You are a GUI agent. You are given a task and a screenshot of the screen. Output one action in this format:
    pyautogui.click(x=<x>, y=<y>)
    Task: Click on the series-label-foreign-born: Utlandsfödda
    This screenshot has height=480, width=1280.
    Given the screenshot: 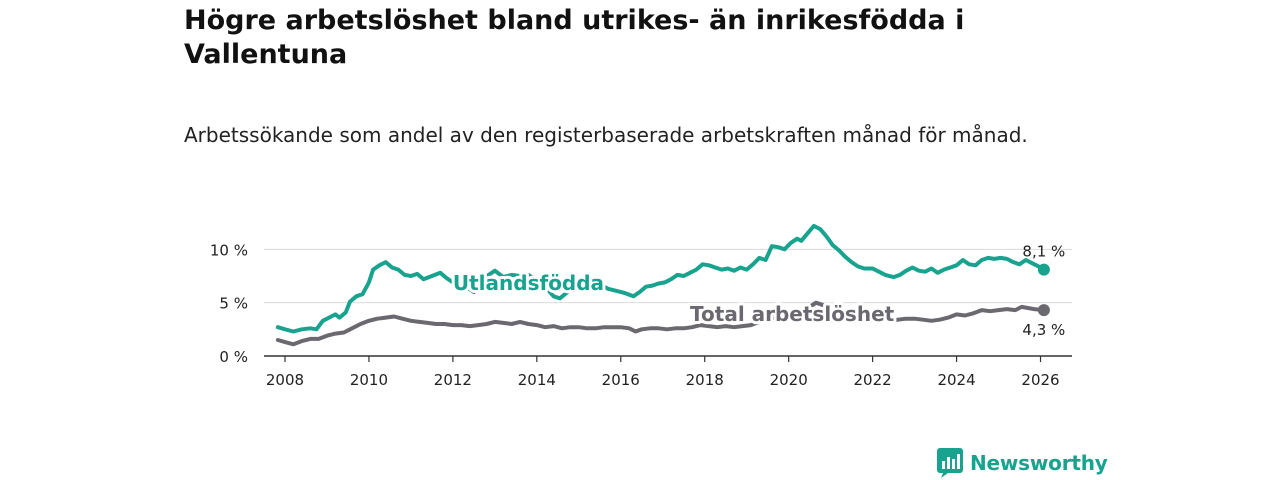 What is the action you would take?
    pyautogui.click(x=528, y=283)
    